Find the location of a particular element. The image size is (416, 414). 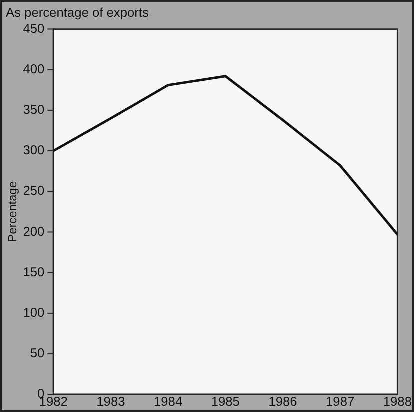

y-axis-title: Percentage is located at coordinates (12, 211).